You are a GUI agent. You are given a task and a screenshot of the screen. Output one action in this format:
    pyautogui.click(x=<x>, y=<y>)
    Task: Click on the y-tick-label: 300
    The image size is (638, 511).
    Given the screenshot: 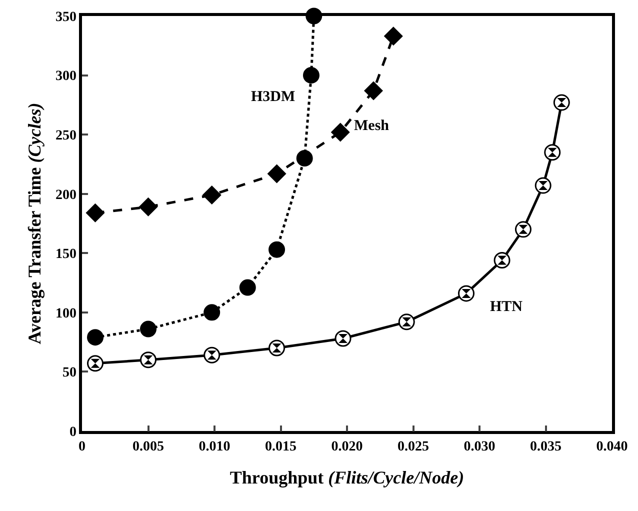 What is the action you would take?
    pyautogui.click(x=65, y=76)
    